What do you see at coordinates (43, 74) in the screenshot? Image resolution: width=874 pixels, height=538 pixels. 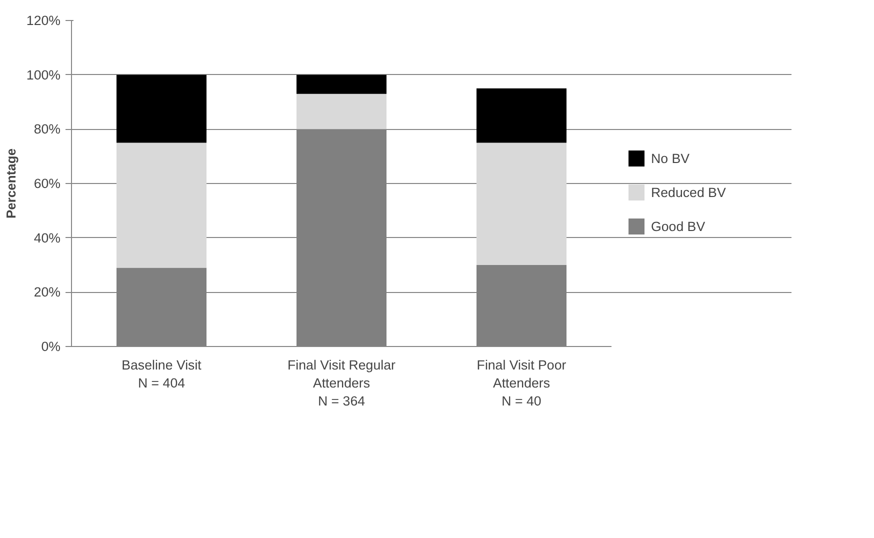 I see `y-tick-label: 100%` at bounding box center [43, 74].